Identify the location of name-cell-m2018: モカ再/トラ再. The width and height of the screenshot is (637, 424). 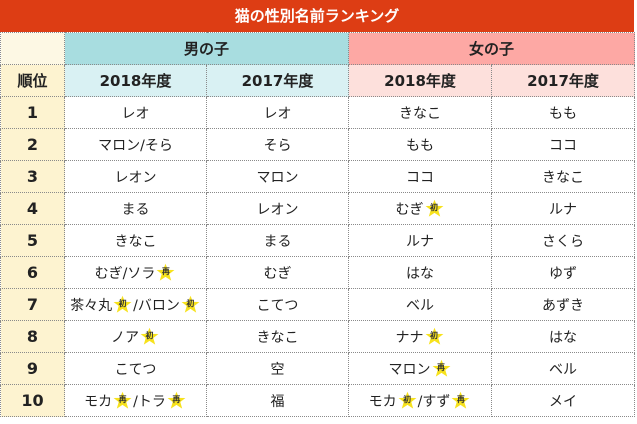
(135, 400).